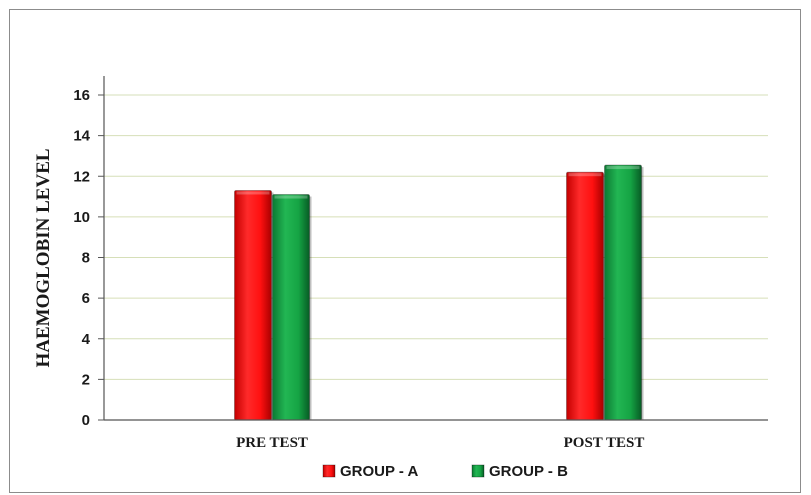 This screenshot has width=811, height=495. Describe the element at coordinates (81, 136) in the screenshot. I see `y-tick-label: 14` at that location.